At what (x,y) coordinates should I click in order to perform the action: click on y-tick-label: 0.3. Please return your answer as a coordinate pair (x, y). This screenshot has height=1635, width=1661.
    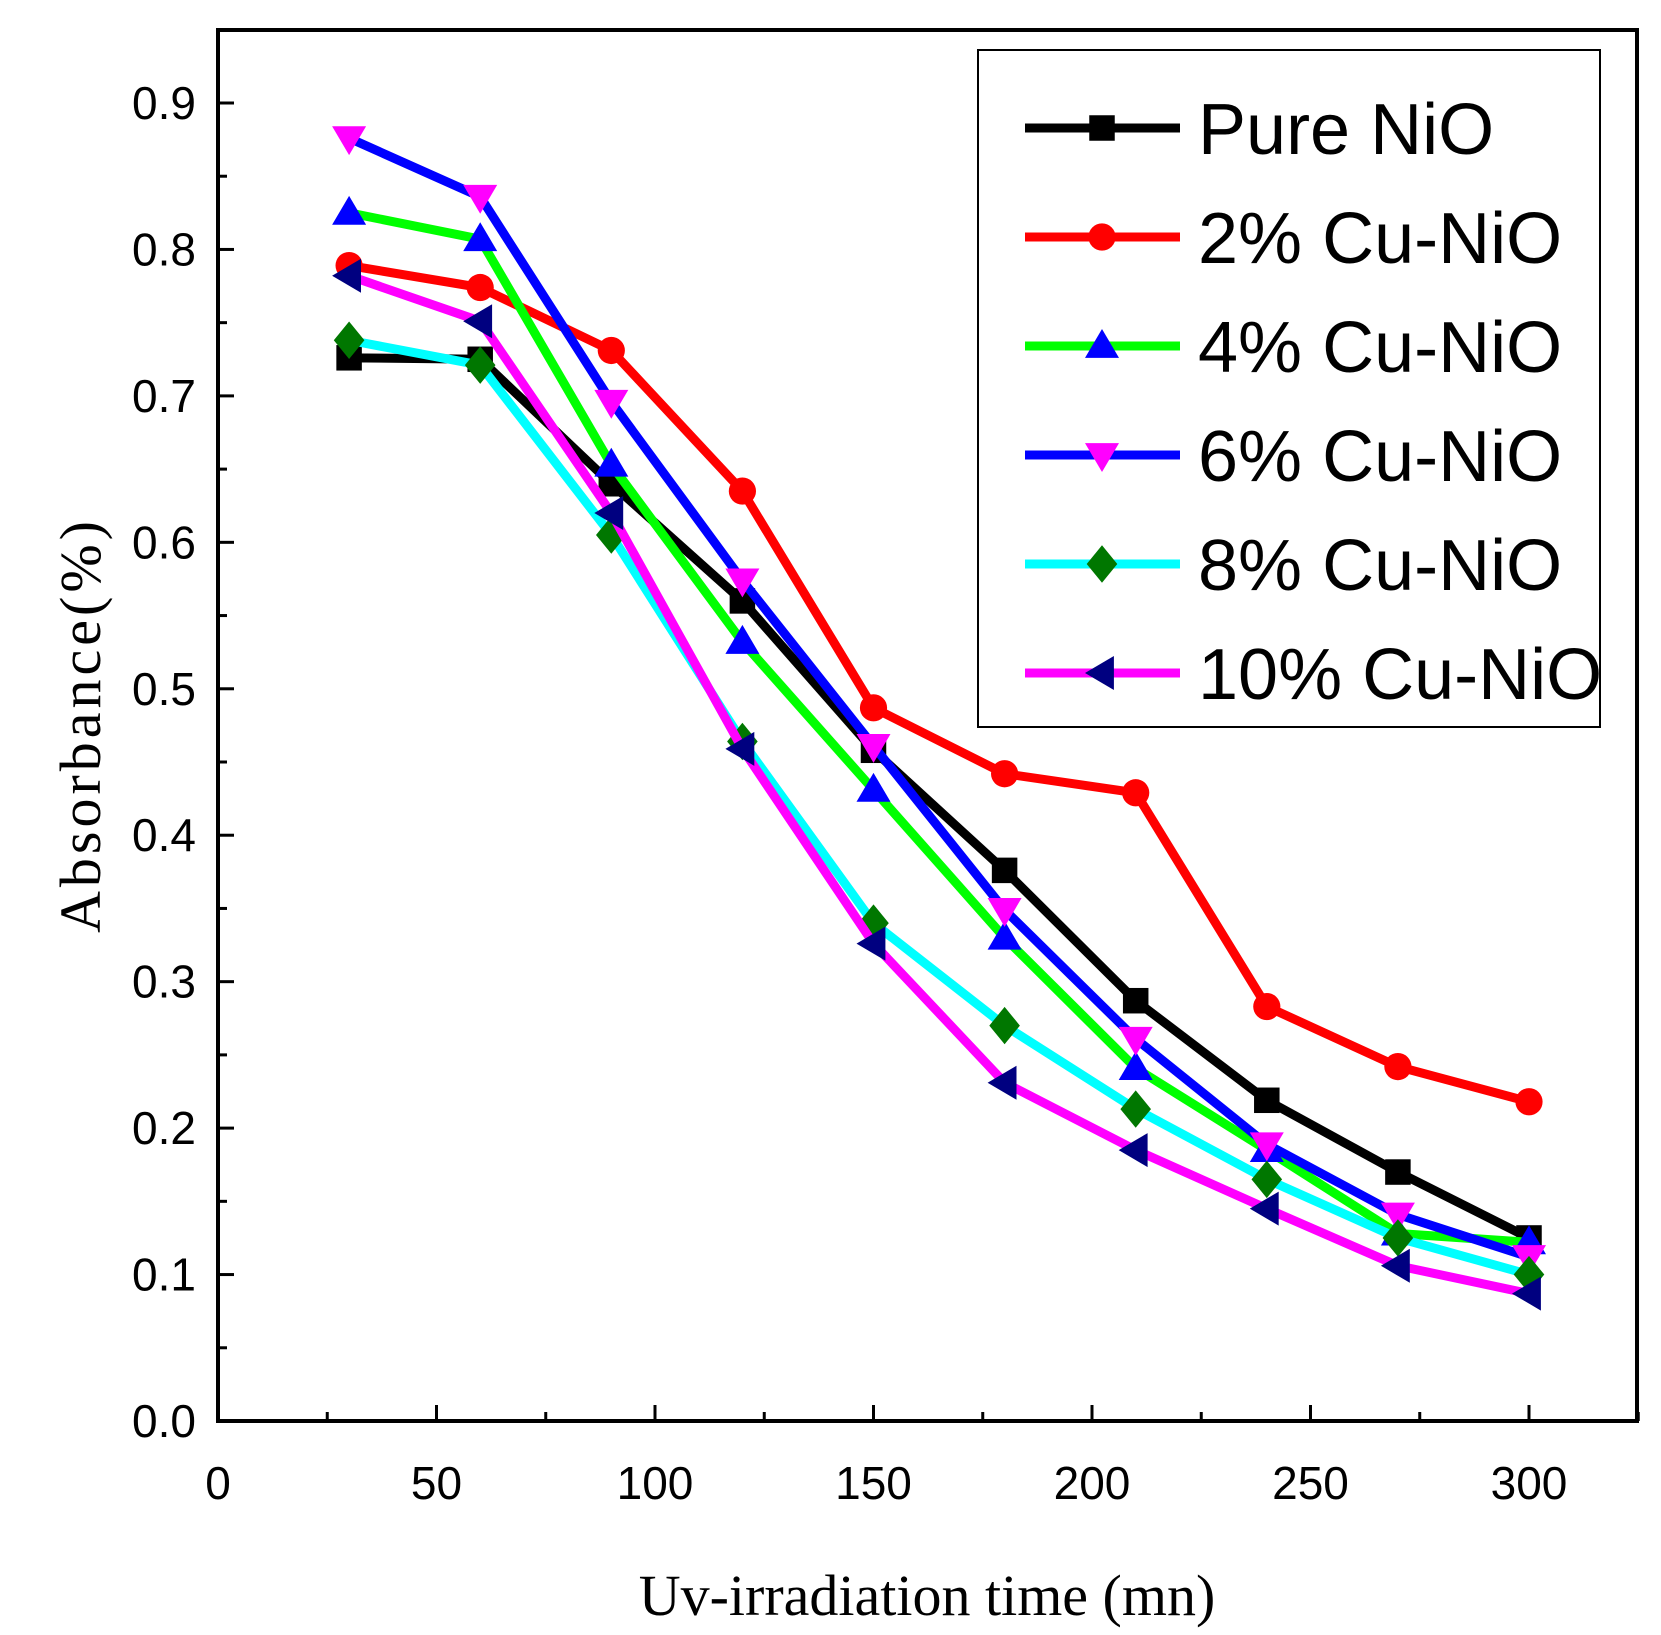
    Looking at the image, I should click on (164, 982).